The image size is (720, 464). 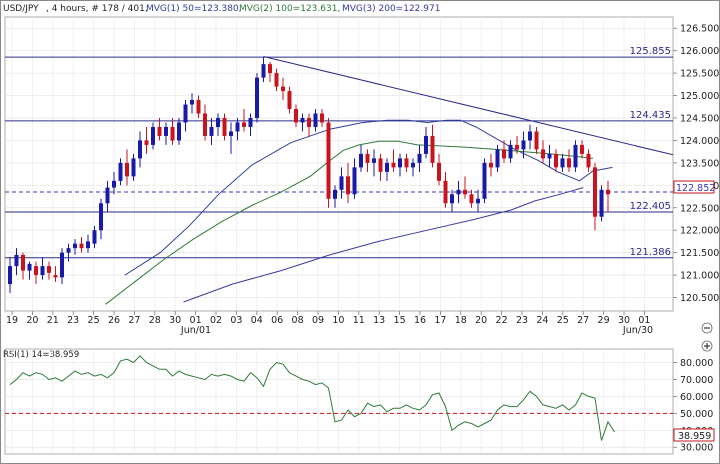 I want to click on price-y-tick-label: 124.500, so click(x=699, y=118).